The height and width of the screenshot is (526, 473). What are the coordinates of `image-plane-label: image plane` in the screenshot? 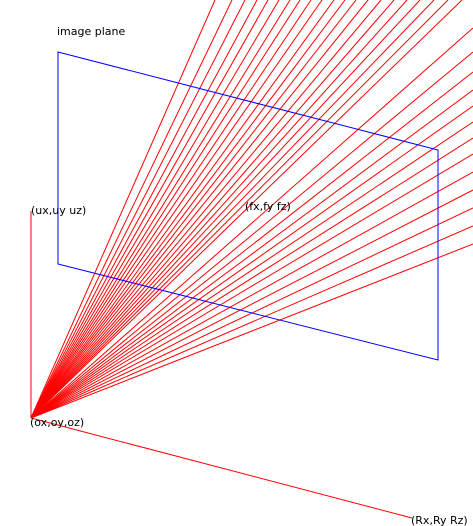 It's located at (91, 31).